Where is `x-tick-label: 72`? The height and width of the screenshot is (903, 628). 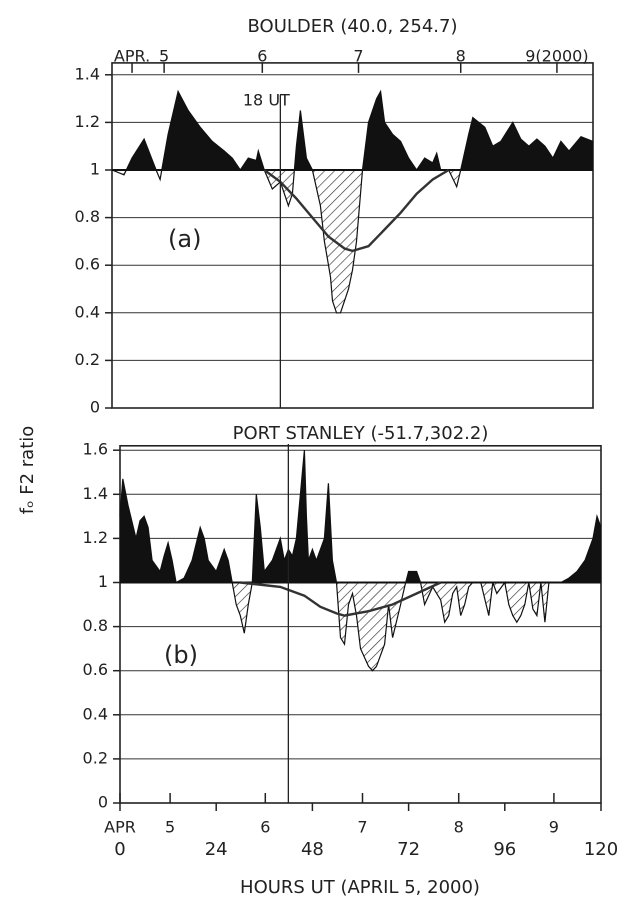 x-tick-label: 72 is located at coordinates (408, 849).